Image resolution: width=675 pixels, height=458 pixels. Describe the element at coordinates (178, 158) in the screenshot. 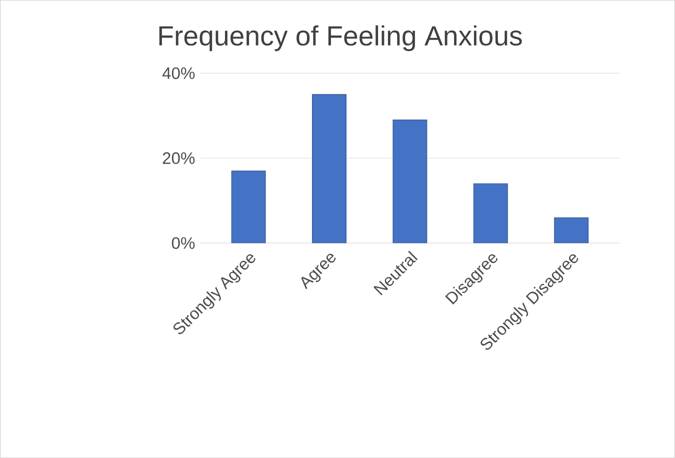

I see `y-tick-label: 20%` at that location.